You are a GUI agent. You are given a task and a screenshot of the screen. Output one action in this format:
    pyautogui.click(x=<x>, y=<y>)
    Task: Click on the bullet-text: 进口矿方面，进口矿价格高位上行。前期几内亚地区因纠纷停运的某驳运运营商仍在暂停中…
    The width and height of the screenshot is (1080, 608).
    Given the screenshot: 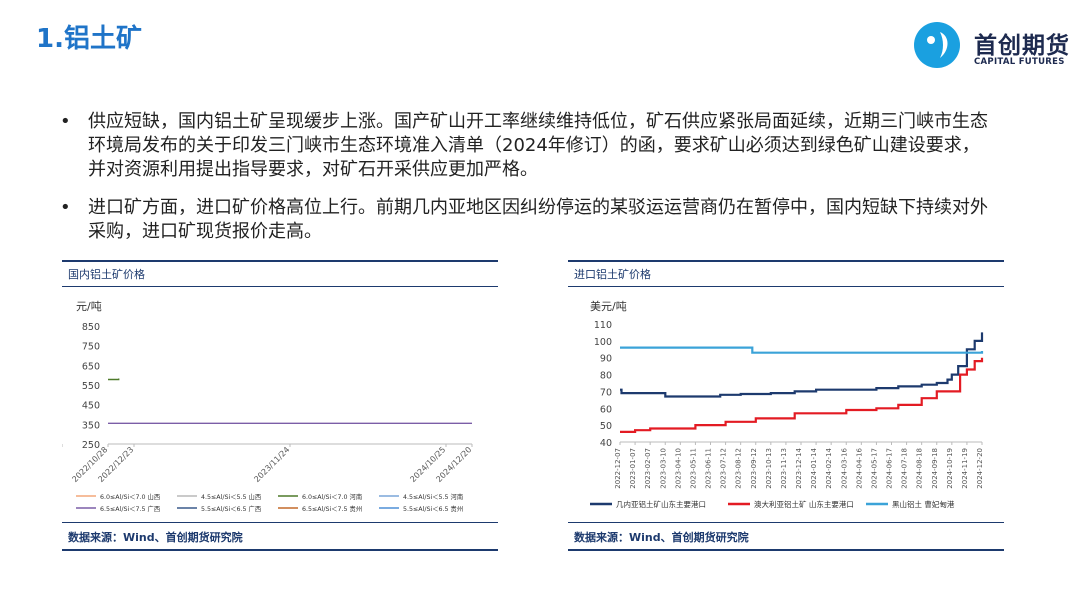 What is the action you would take?
    pyautogui.click(x=538, y=219)
    